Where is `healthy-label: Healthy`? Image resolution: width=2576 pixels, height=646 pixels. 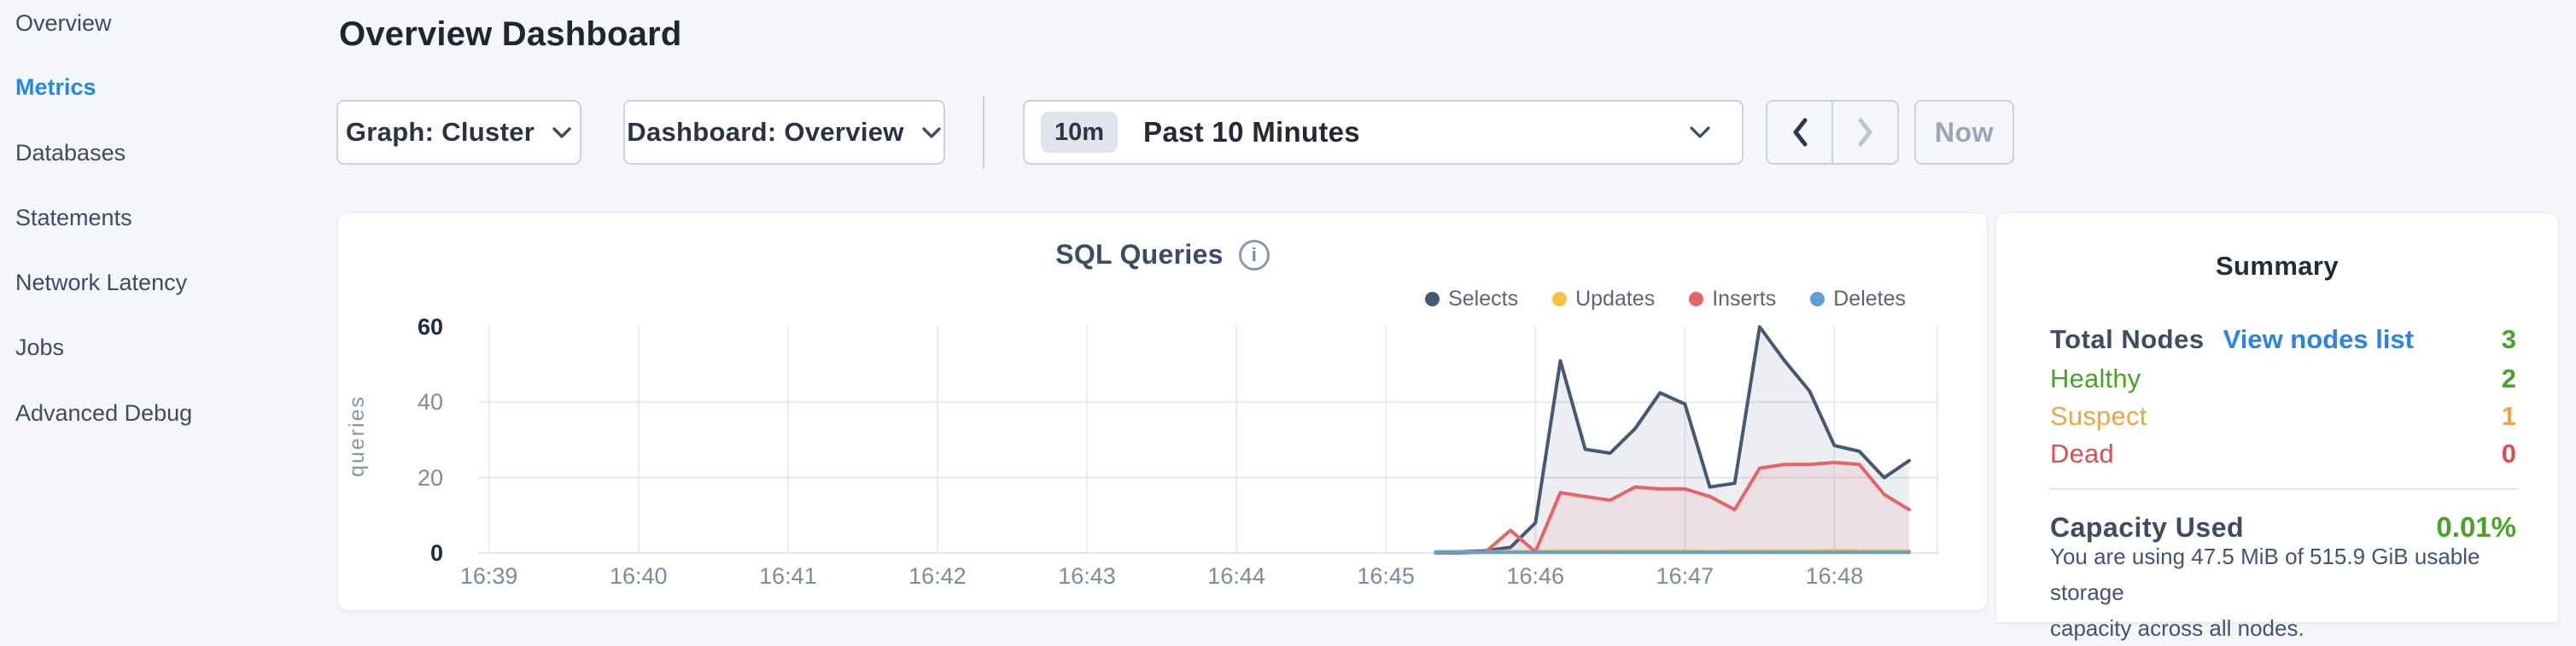 healthy-label: Healthy is located at coordinates (2095, 378).